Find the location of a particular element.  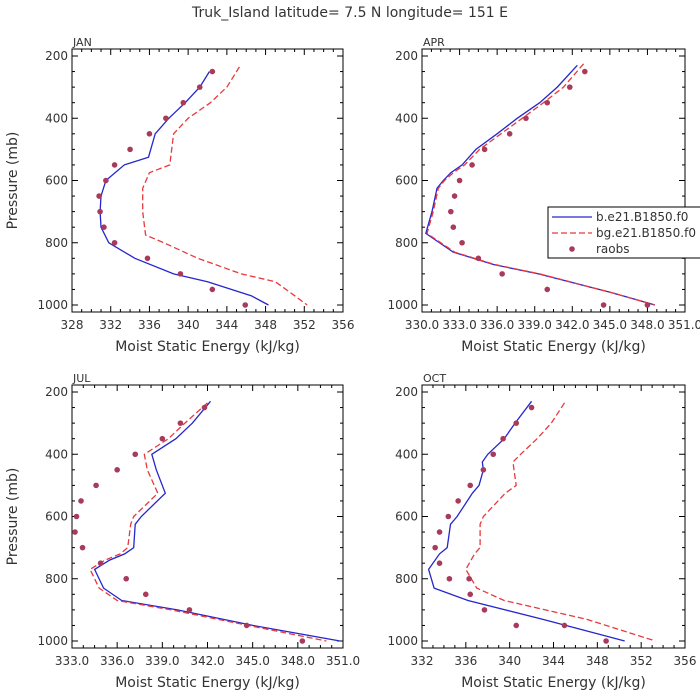

panel-month-label: OCT is located at coordinates (434, 378).